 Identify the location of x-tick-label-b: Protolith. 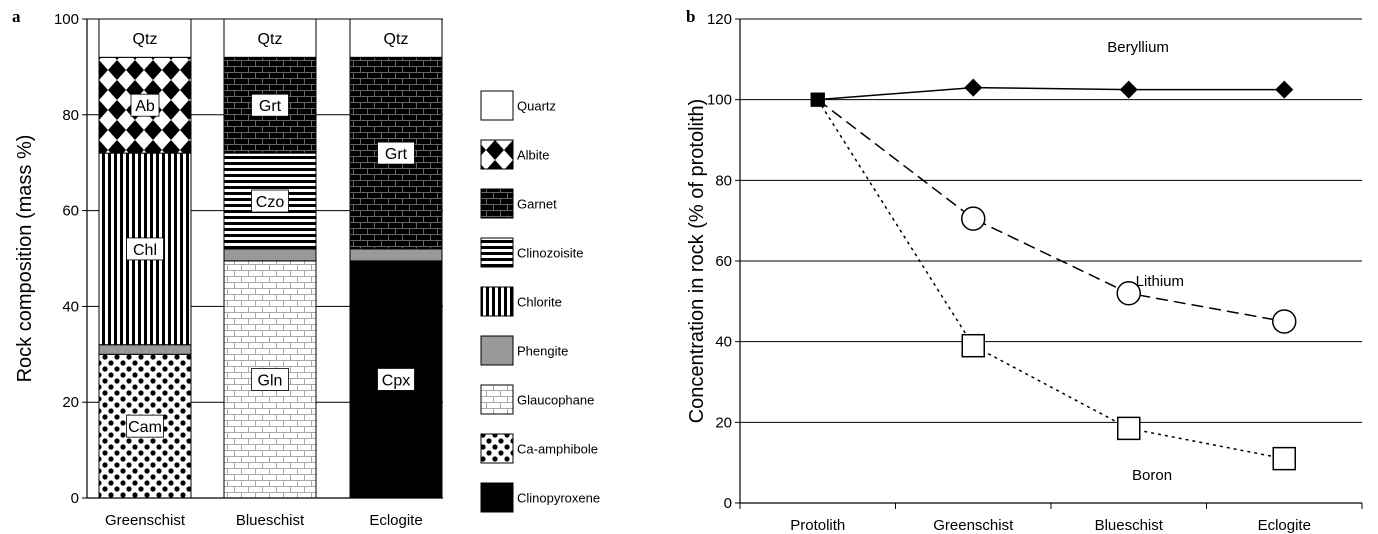
(817, 525).